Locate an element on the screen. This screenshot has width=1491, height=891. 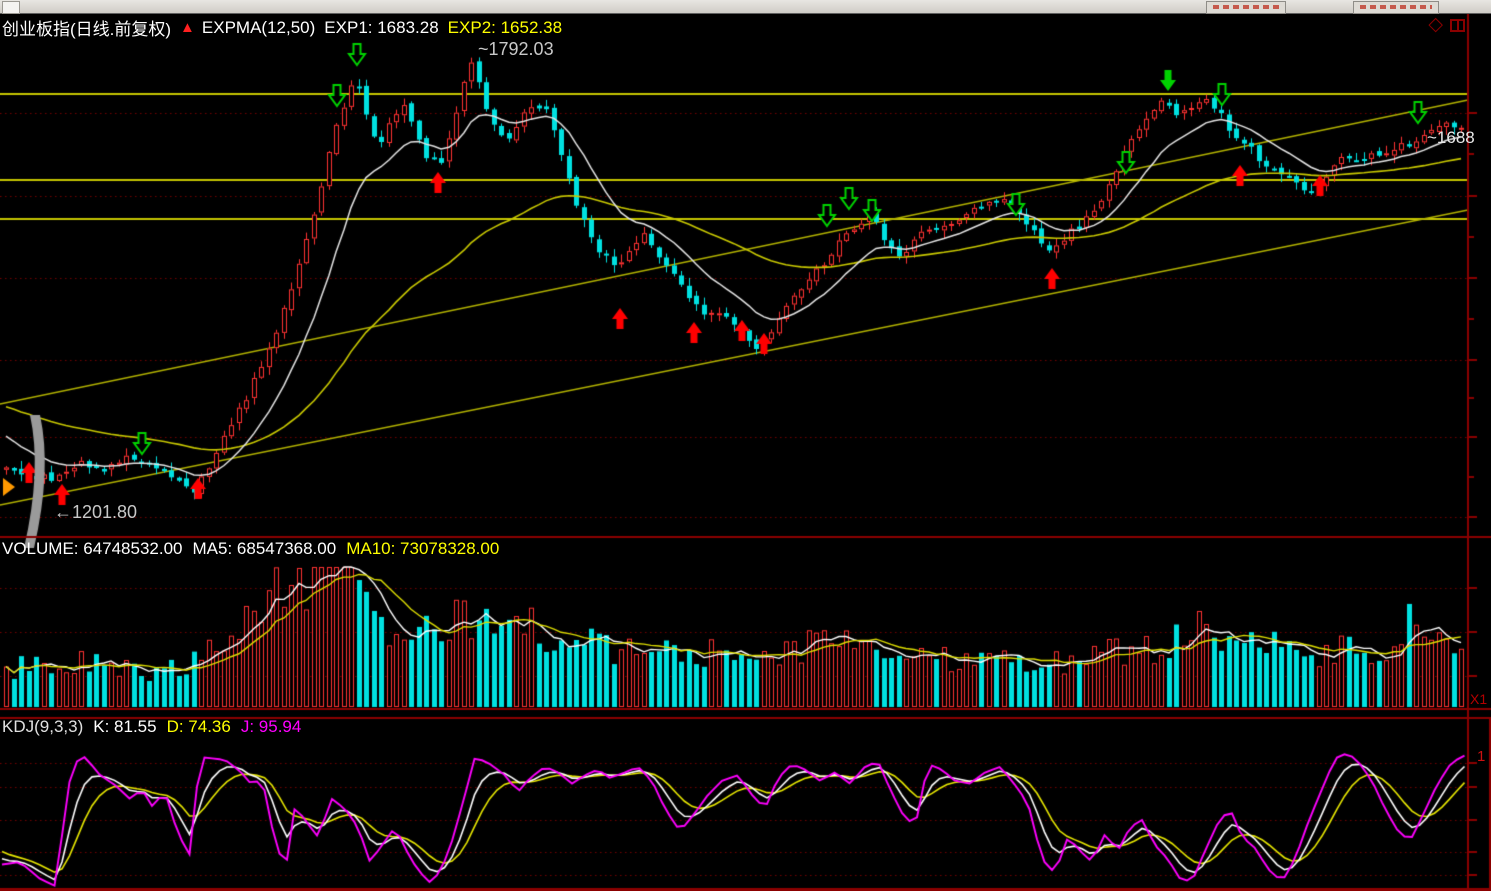
menu-bar is located at coordinates (745, 7).